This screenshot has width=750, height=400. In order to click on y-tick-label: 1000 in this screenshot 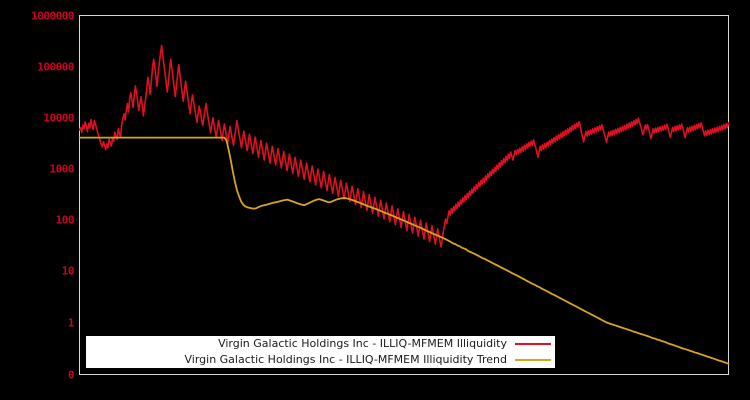, I will do `click(62, 169)`.